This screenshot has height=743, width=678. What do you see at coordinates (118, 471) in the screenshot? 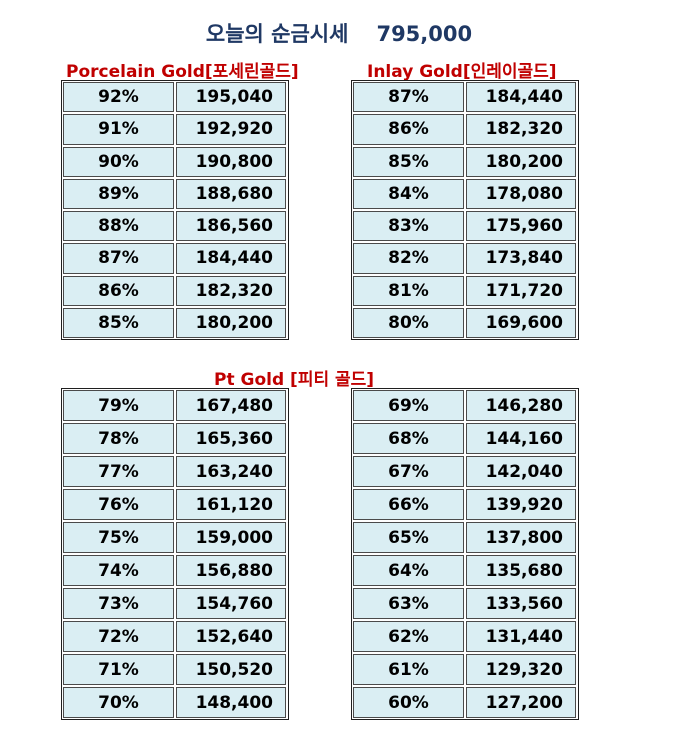
I see `purity-cell: 77%` at bounding box center [118, 471].